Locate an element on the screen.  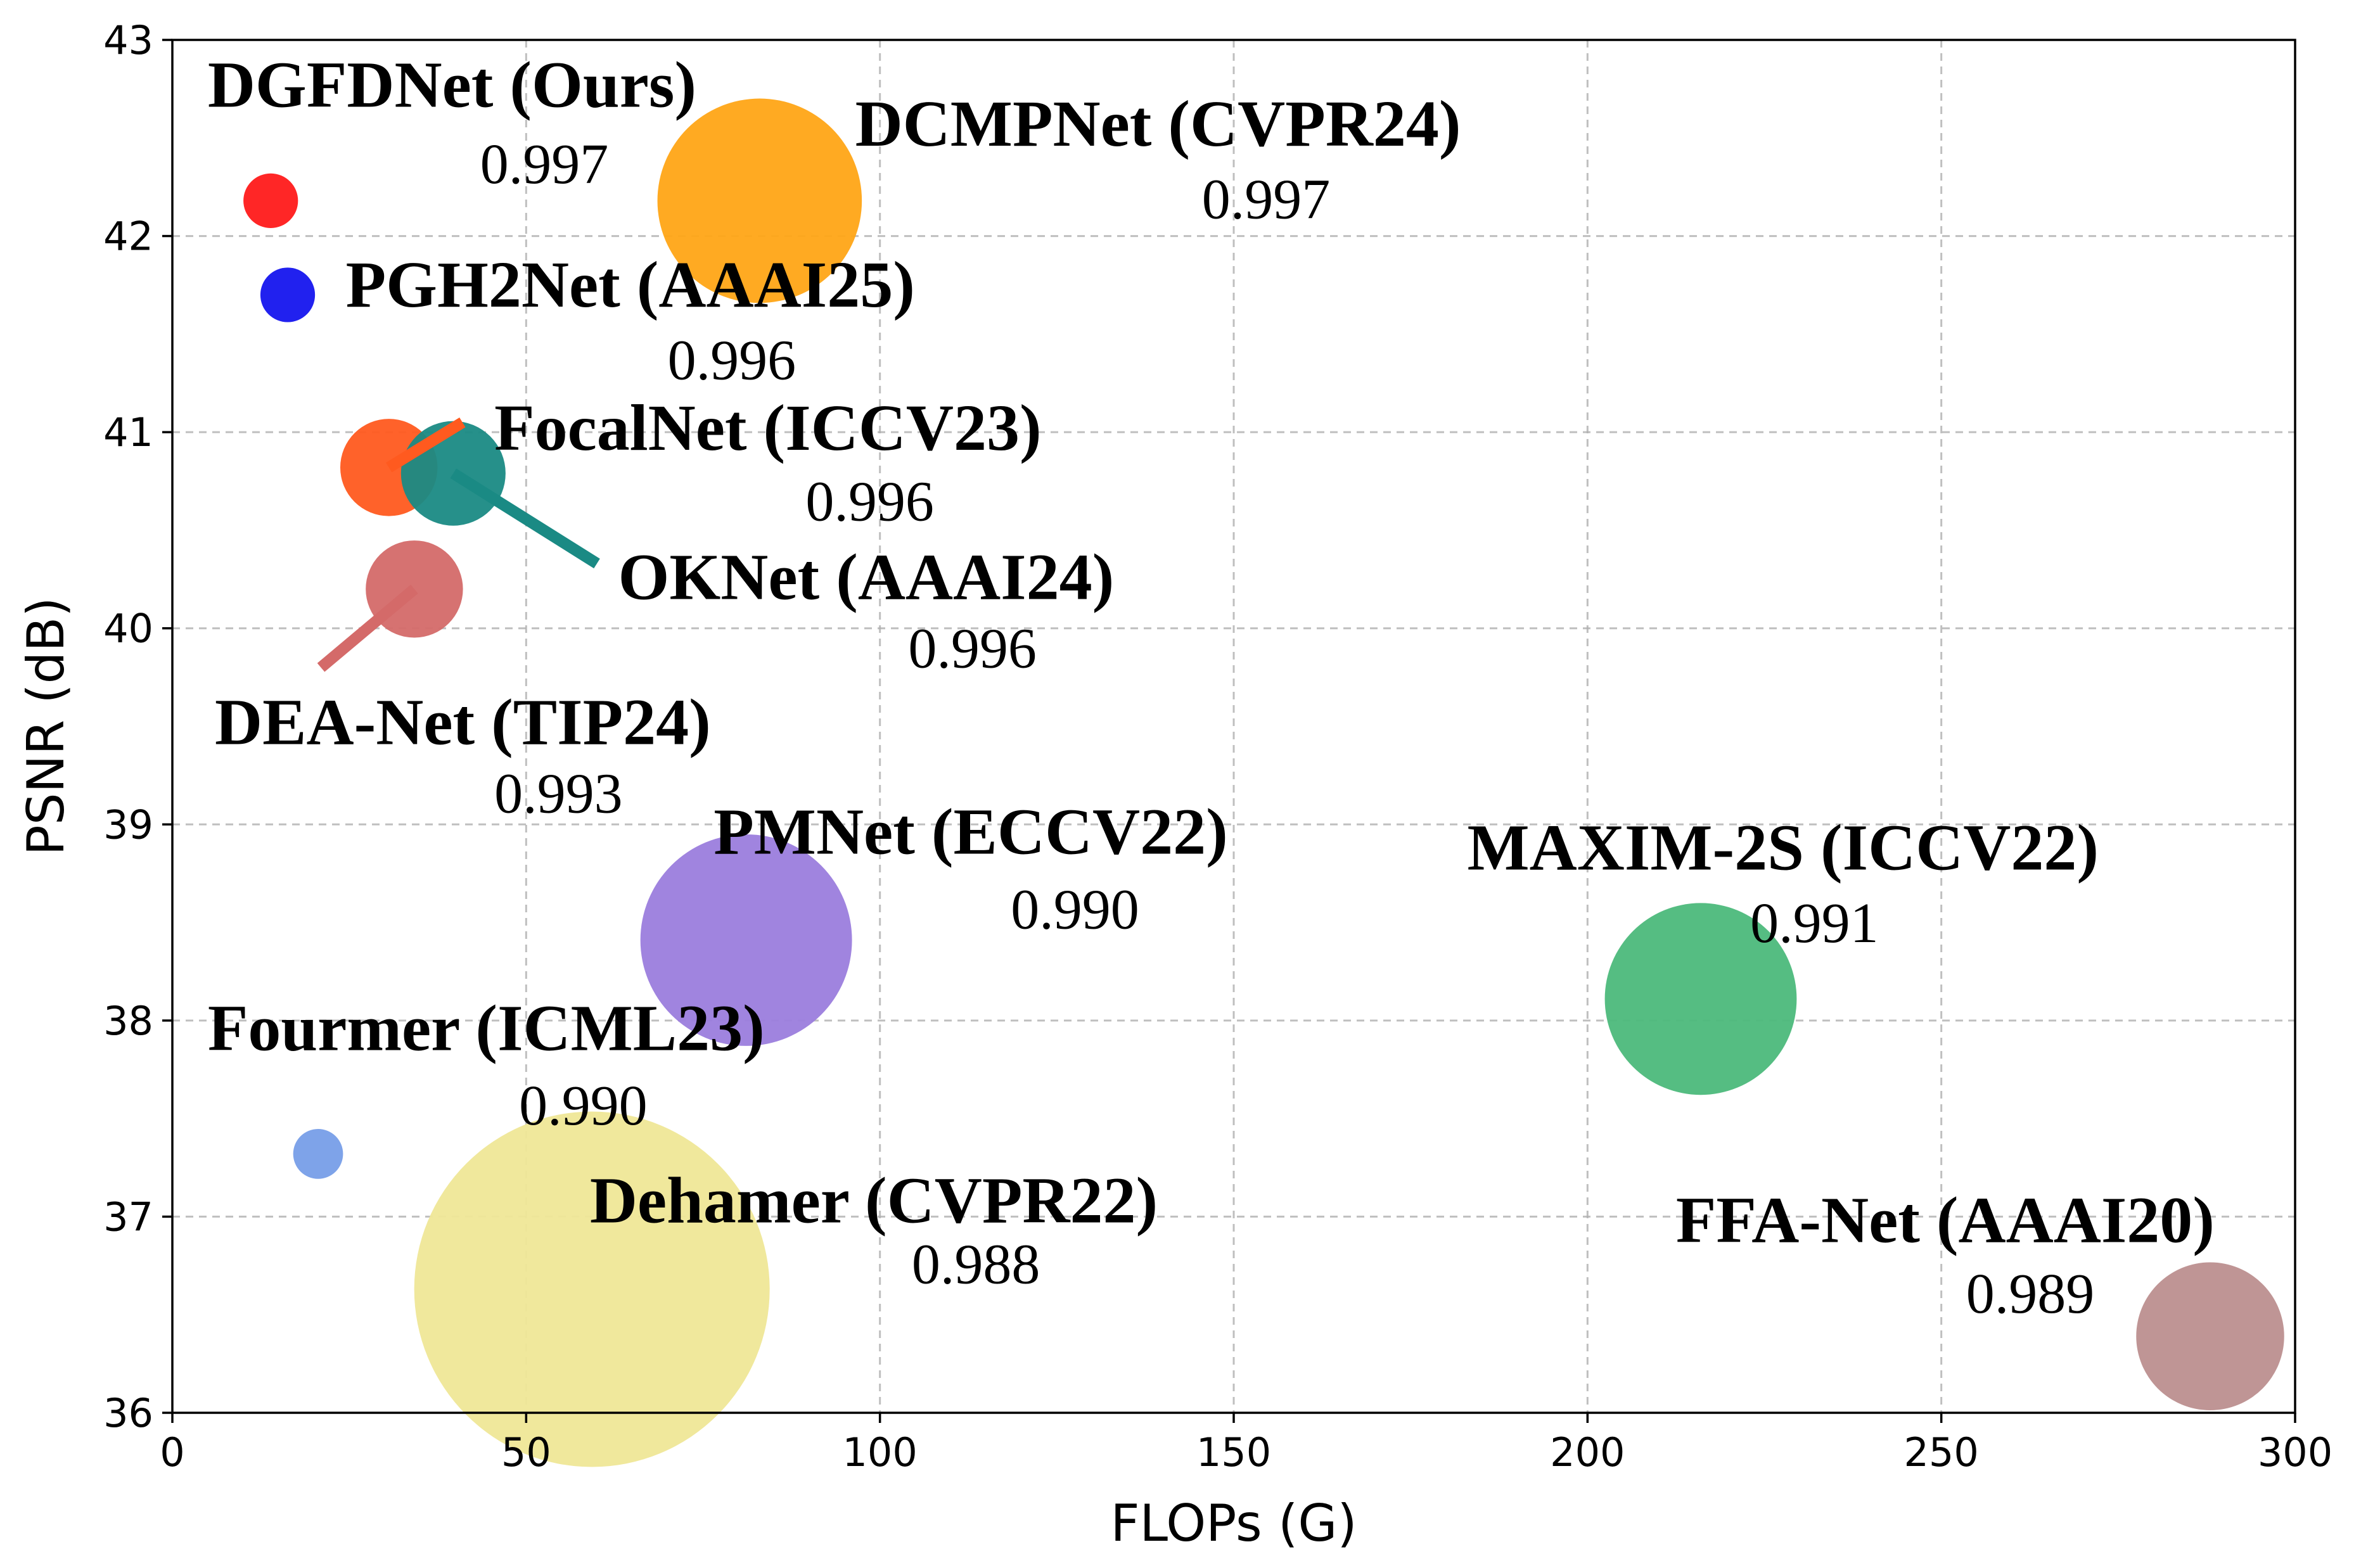
y-tick-label: 38 is located at coordinates (128, 1021).